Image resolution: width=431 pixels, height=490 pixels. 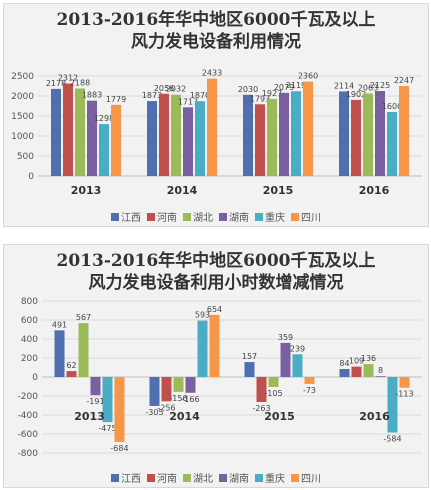 I want to click on data-label: -256, so click(x=166, y=407).